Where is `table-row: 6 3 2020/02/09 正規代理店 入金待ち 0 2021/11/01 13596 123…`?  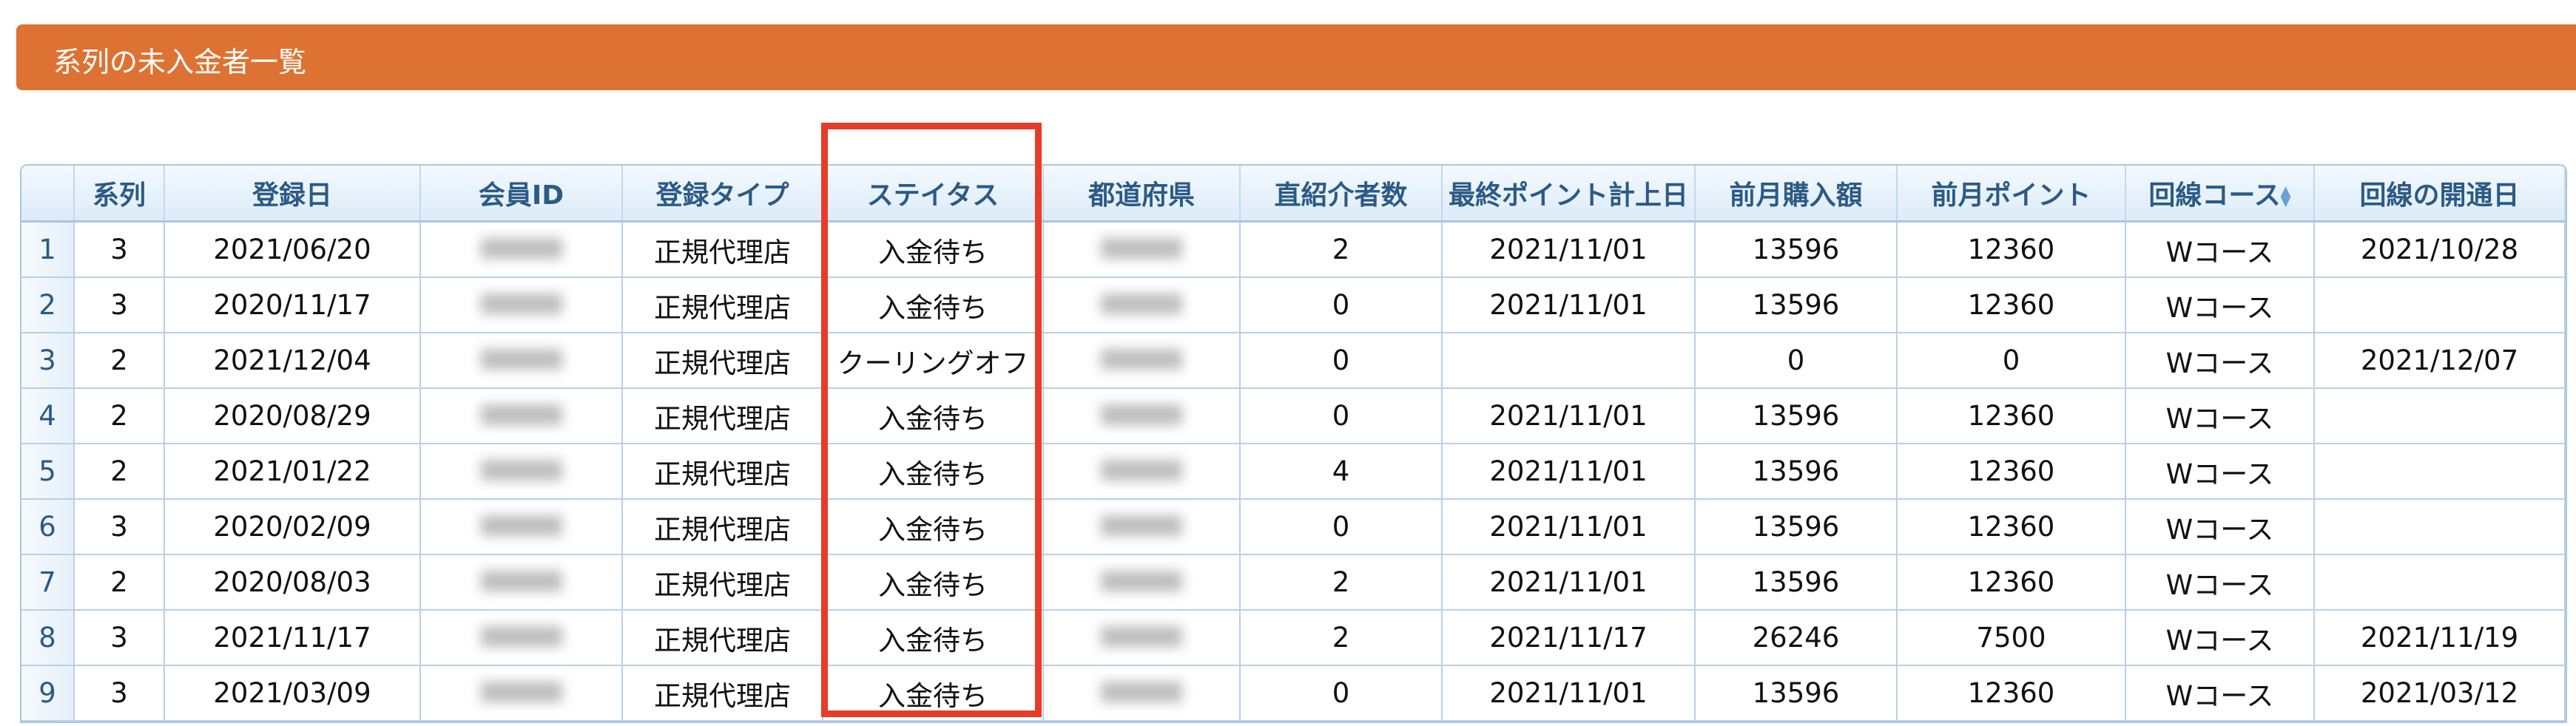 table-row: 6 3 2020/02/09 正規代理店 入金待ち 0 2021/11/01 13596 123… is located at coordinates (1293, 527).